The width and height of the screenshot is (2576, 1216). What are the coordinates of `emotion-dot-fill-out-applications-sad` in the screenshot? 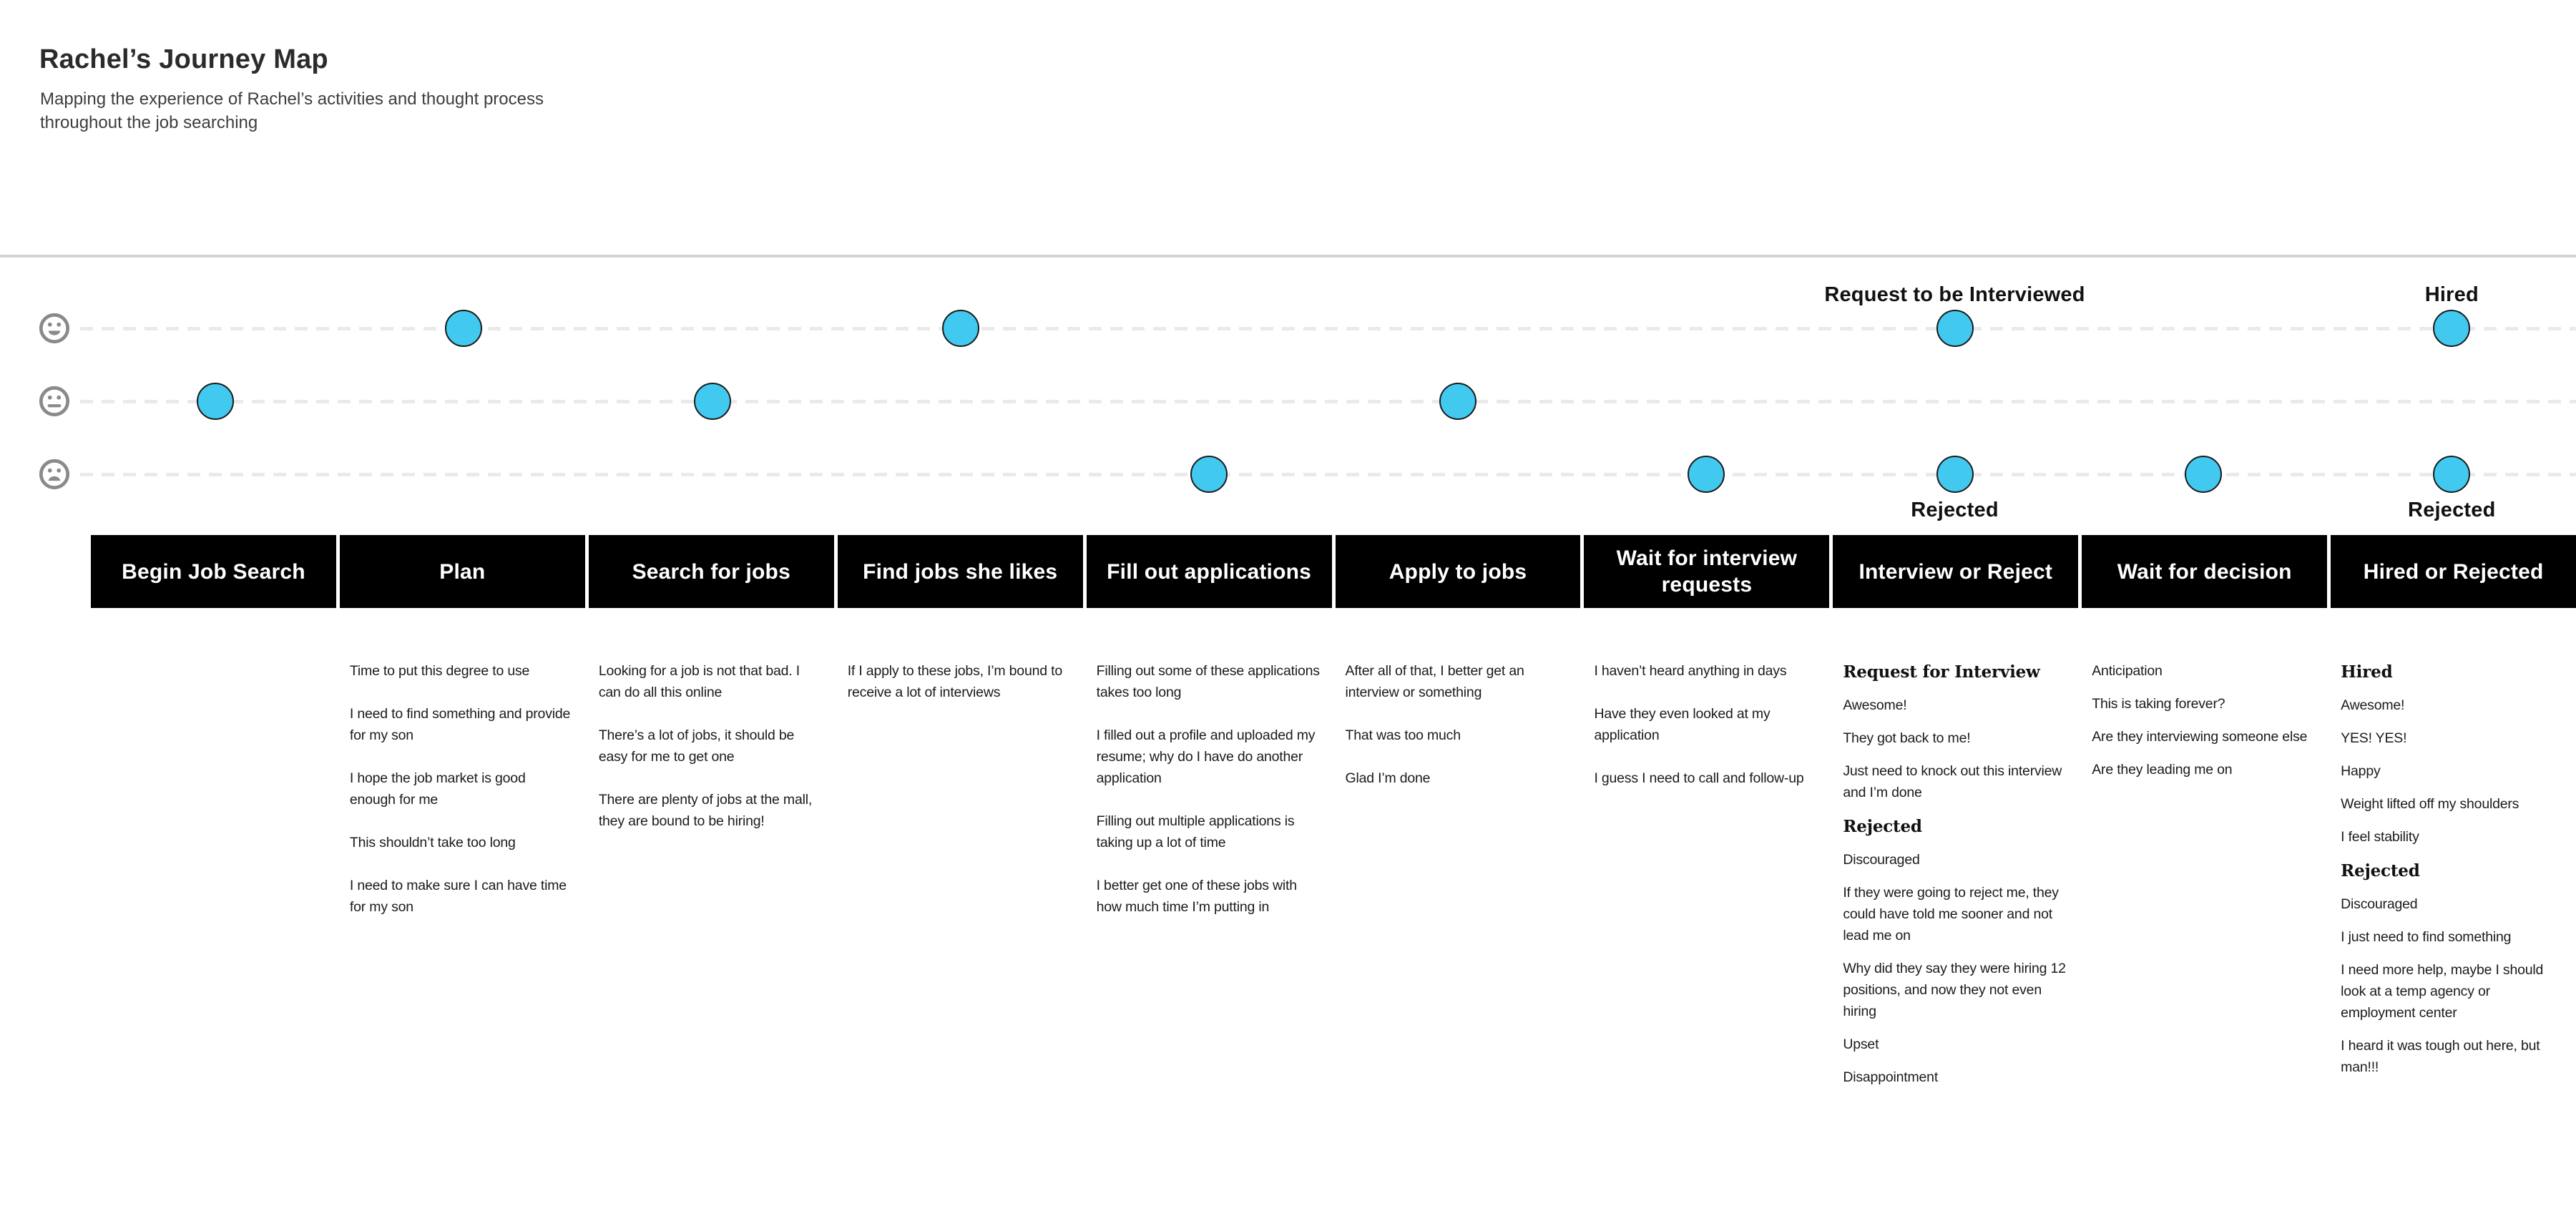 It's located at (1209, 474).